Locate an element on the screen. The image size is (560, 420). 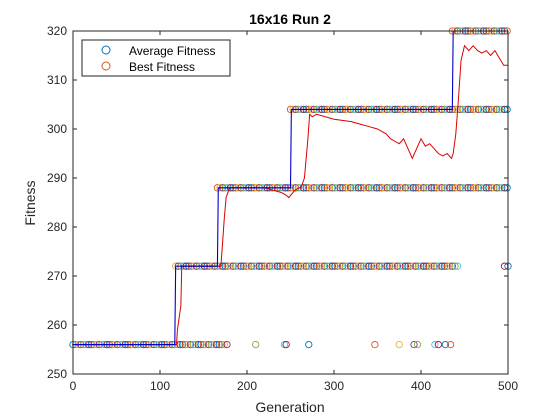
y-tick-label: 280 is located at coordinates (57, 227).